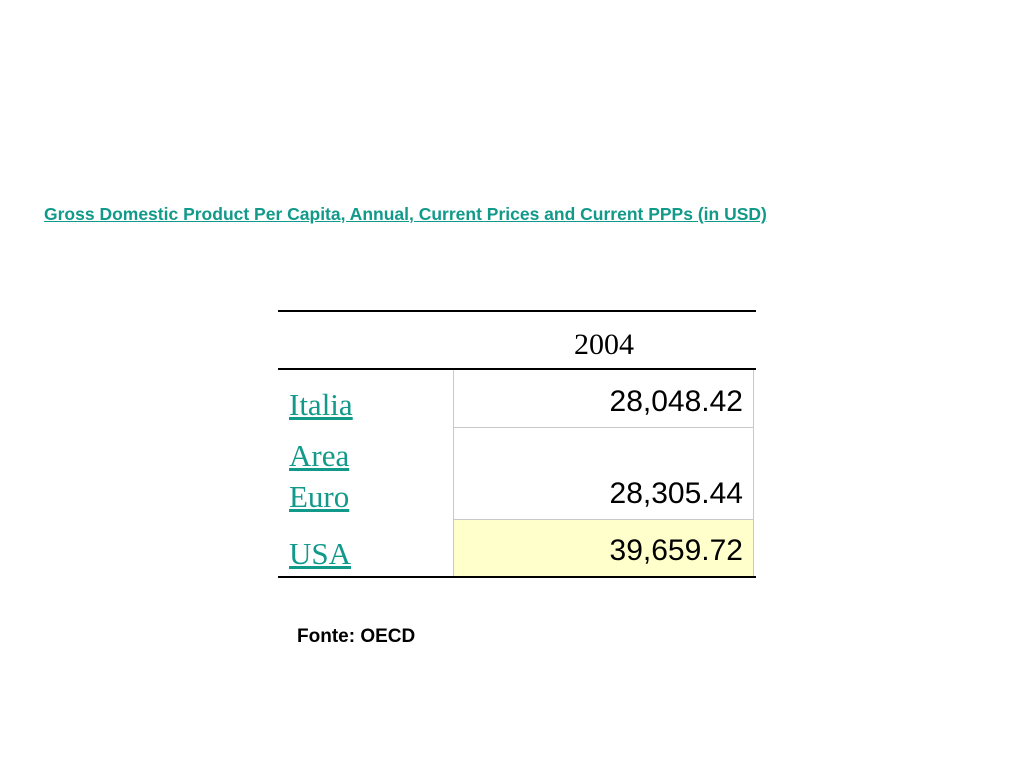 The height and width of the screenshot is (768, 1024). What do you see at coordinates (603, 548) in the screenshot?
I see `value-usa: 39,659.72` at bounding box center [603, 548].